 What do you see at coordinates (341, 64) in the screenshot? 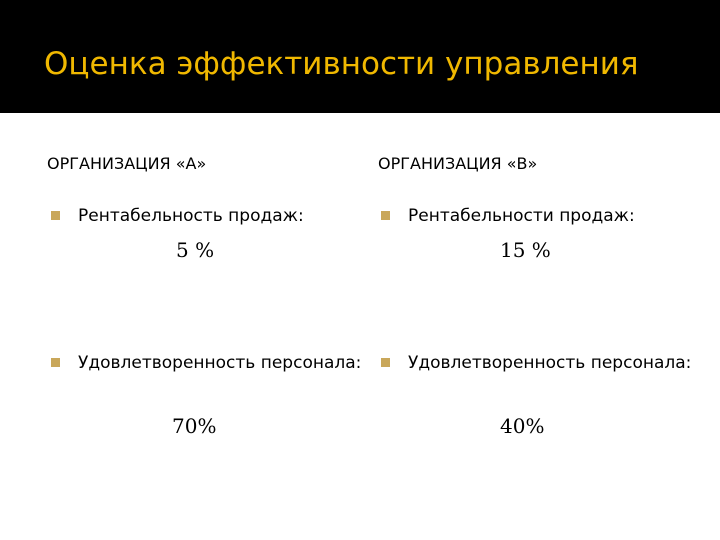
I see `slide-title: Оценка эффективности управления` at bounding box center [341, 64].